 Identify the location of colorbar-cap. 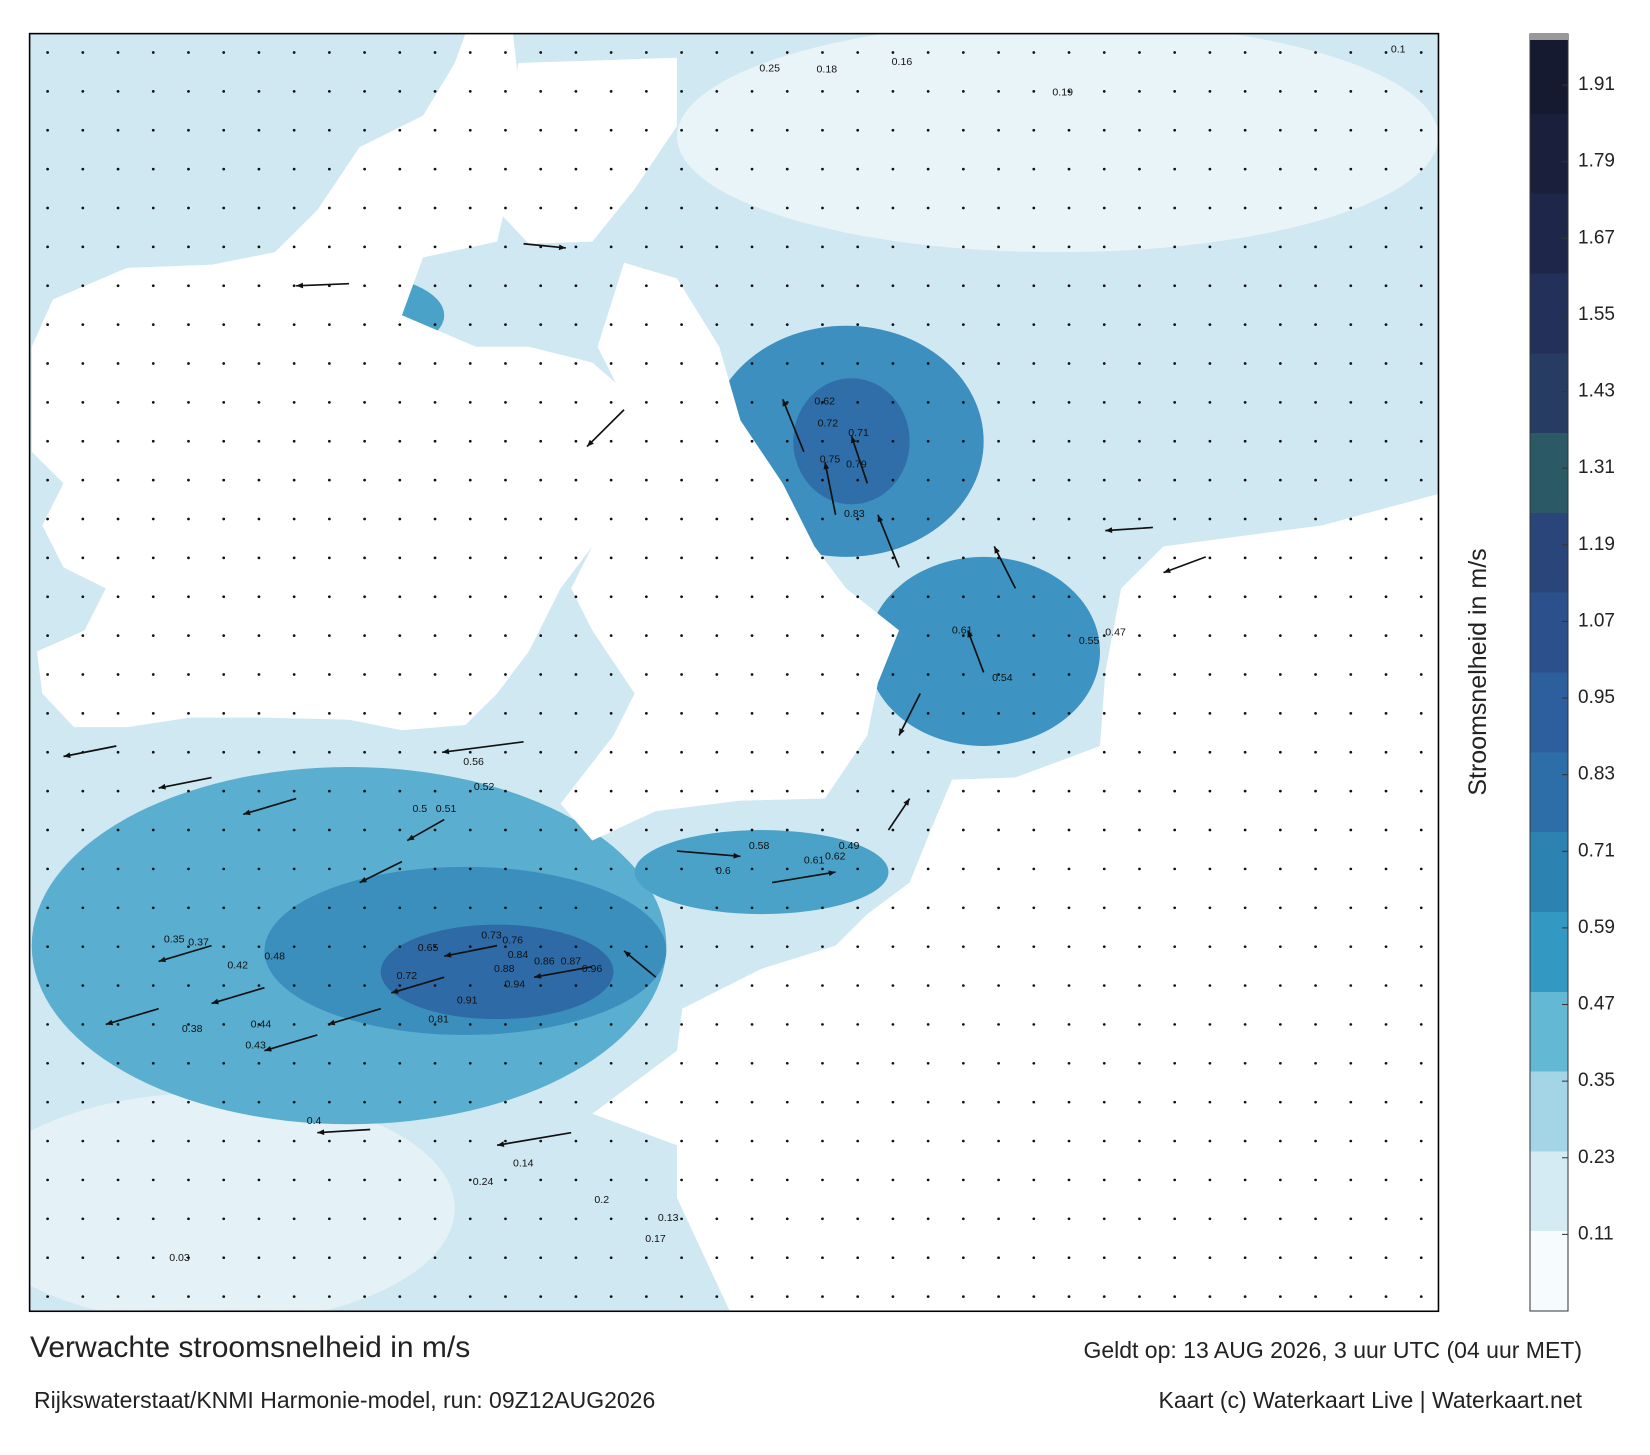
(1549, 37).